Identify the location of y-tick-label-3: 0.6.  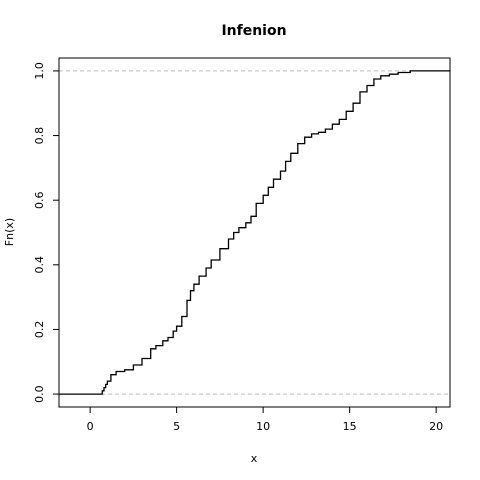
(39, 200).